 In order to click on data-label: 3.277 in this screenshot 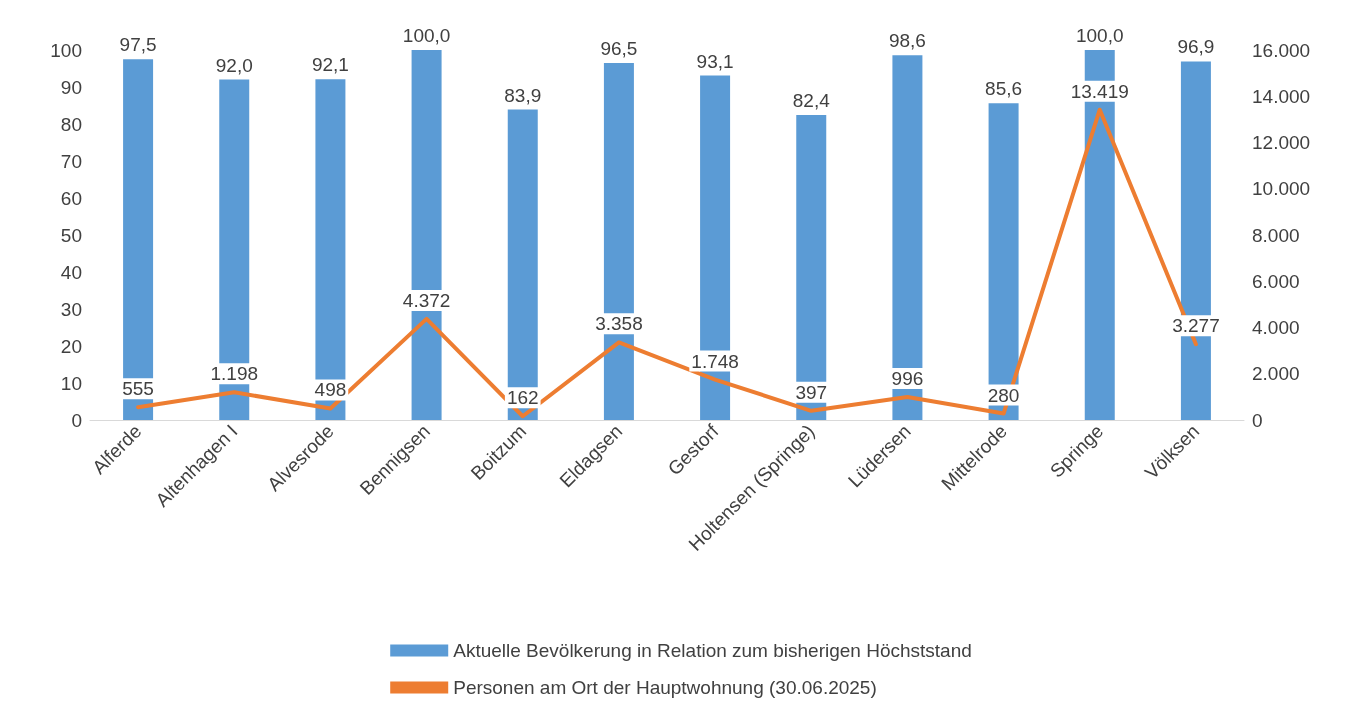, I will do `click(1196, 326)`.